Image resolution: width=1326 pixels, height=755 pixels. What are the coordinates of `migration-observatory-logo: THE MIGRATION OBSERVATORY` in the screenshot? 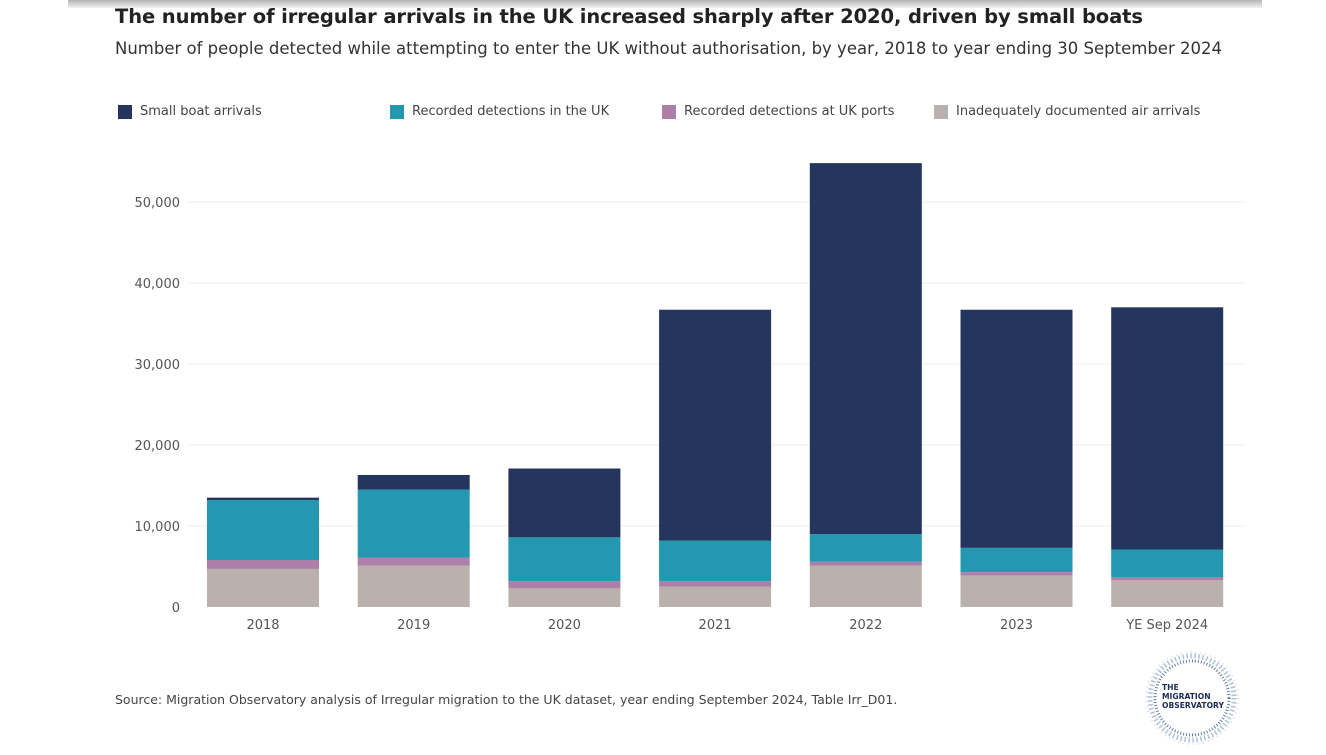 It's located at (1192, 698).